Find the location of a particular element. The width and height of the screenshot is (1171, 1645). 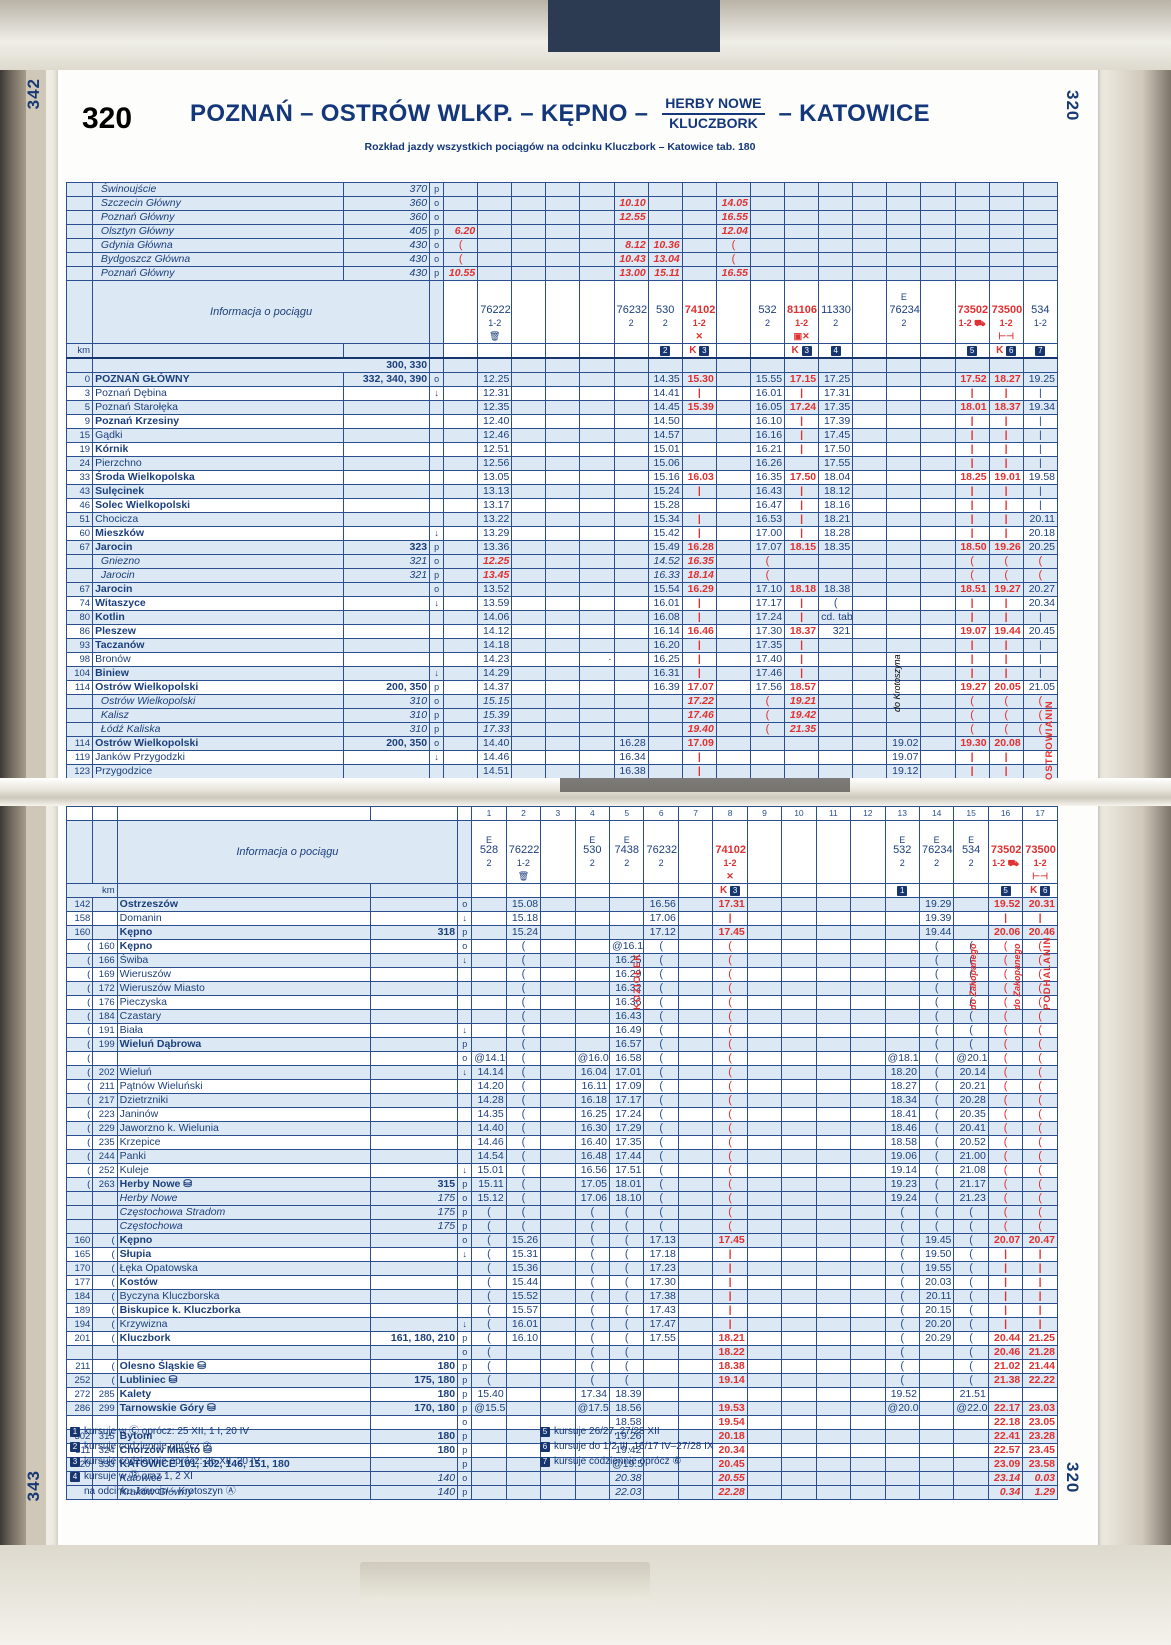

time-cell: 19.44 is located at coordinates (1006, 631).